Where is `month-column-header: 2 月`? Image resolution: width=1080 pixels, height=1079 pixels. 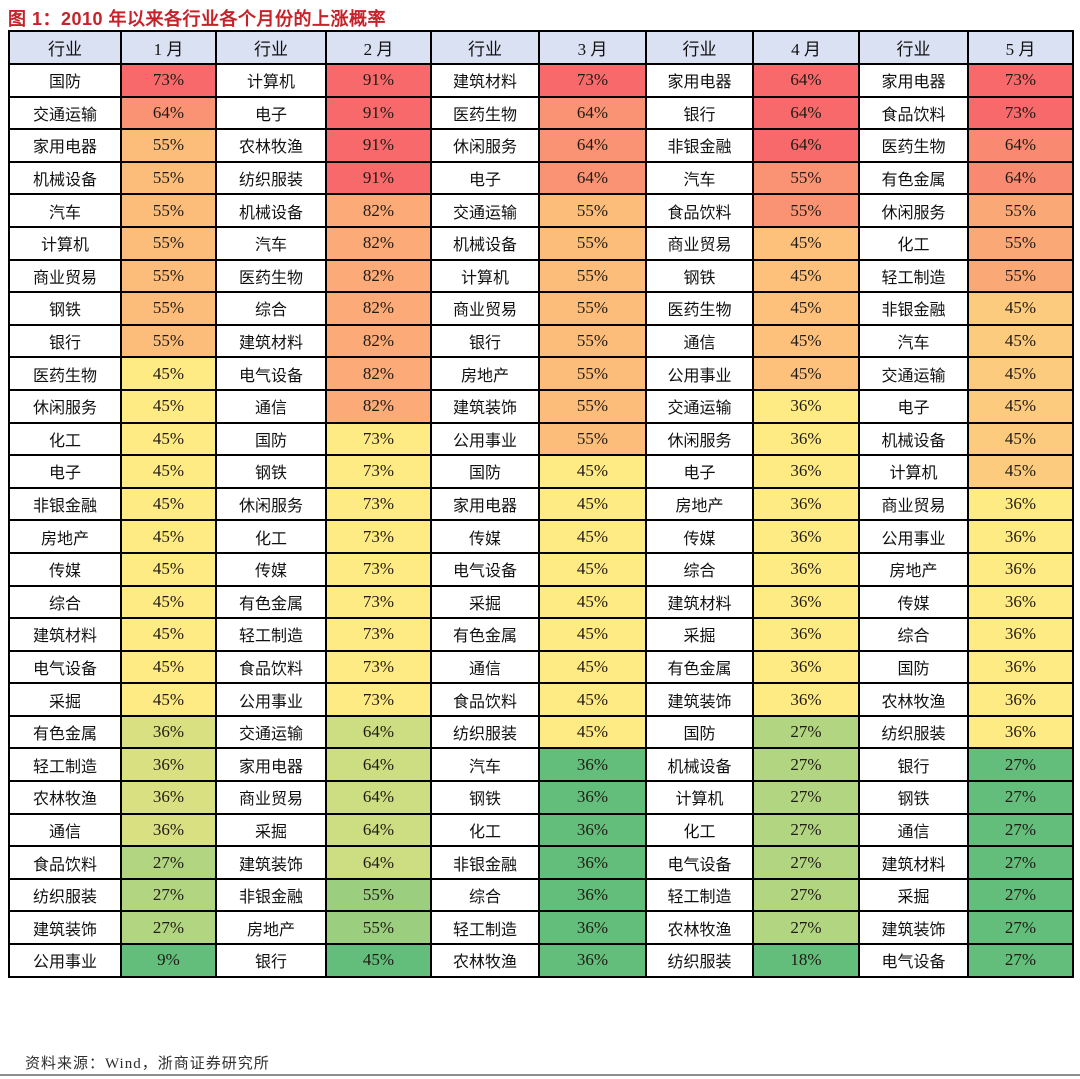
month-column-header: 2 月 is located at coordinates (378, 47).